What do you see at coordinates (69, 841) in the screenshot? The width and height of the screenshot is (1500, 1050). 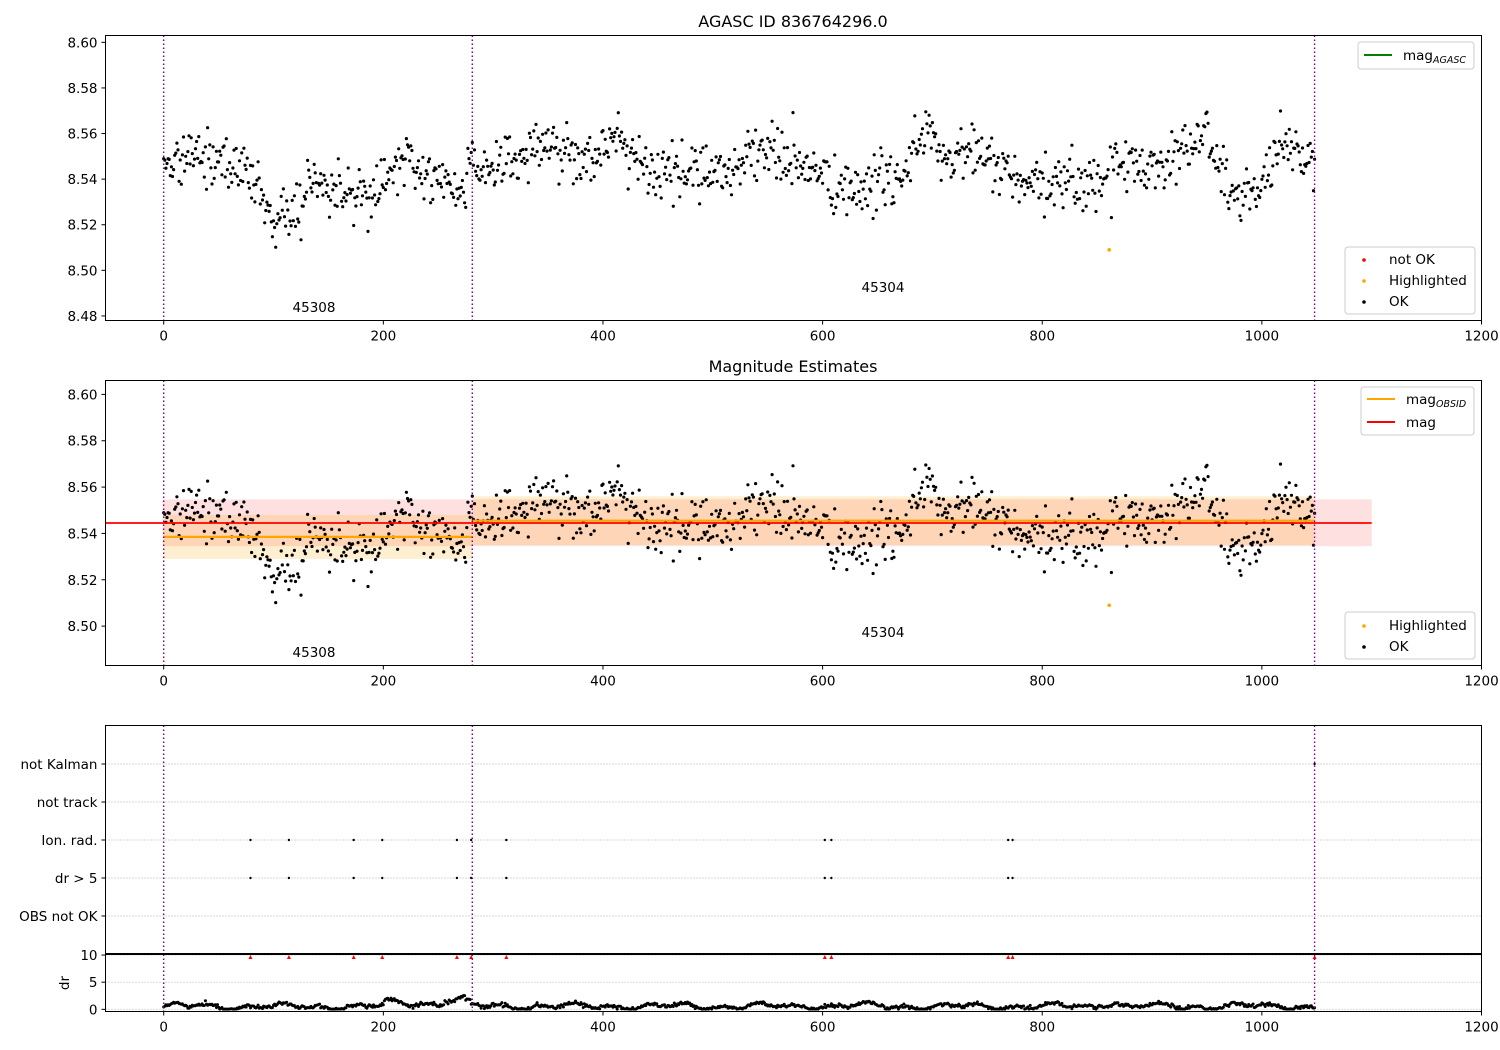 I see `flags-category-label: Ion. rad.` at bounding box center [69, 841].